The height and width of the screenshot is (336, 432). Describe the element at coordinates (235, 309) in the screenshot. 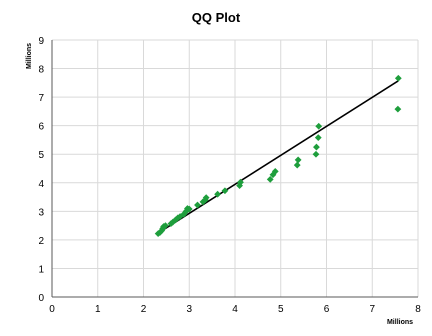

I see `x-tick-label: 4` at that location.